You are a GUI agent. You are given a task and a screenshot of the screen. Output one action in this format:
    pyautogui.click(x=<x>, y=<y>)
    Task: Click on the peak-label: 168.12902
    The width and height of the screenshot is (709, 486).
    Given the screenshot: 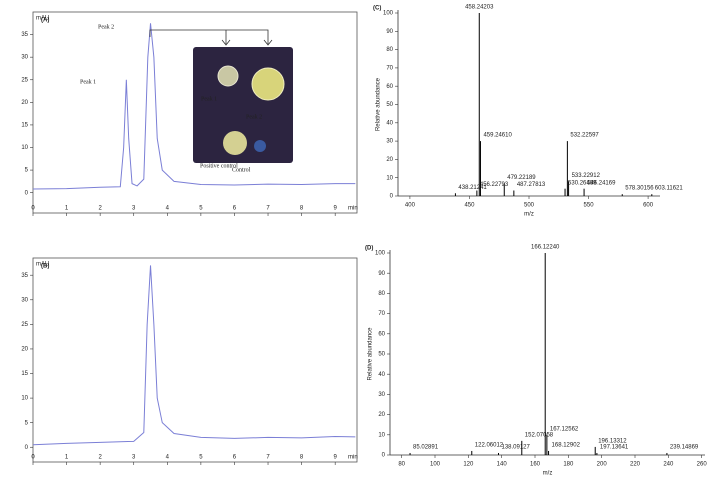 What is the action you would take?
    pyautogui.click(x=566, y=446)
    